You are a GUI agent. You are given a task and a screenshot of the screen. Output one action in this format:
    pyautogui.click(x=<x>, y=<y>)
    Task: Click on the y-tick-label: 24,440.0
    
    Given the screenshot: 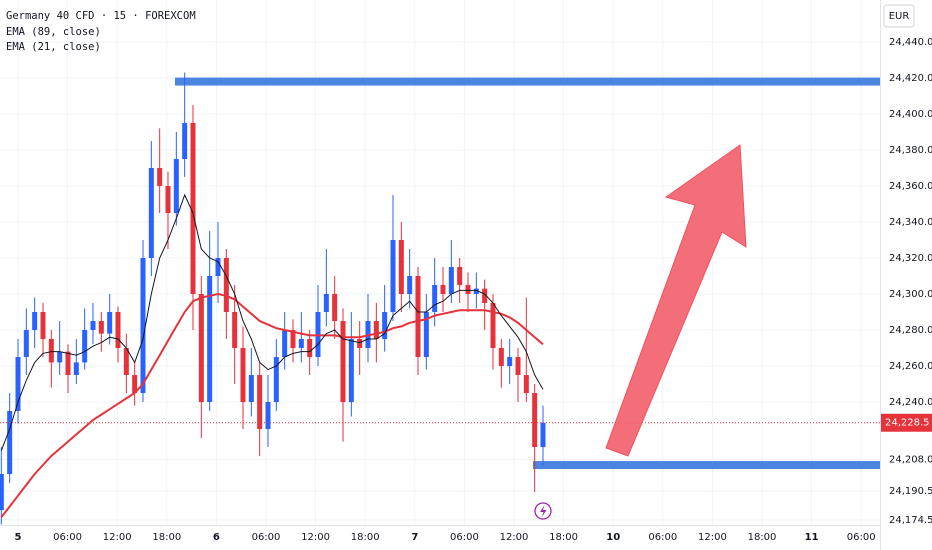 What is the action you would take?
    pyautogui.click(x=910, y=42)
    